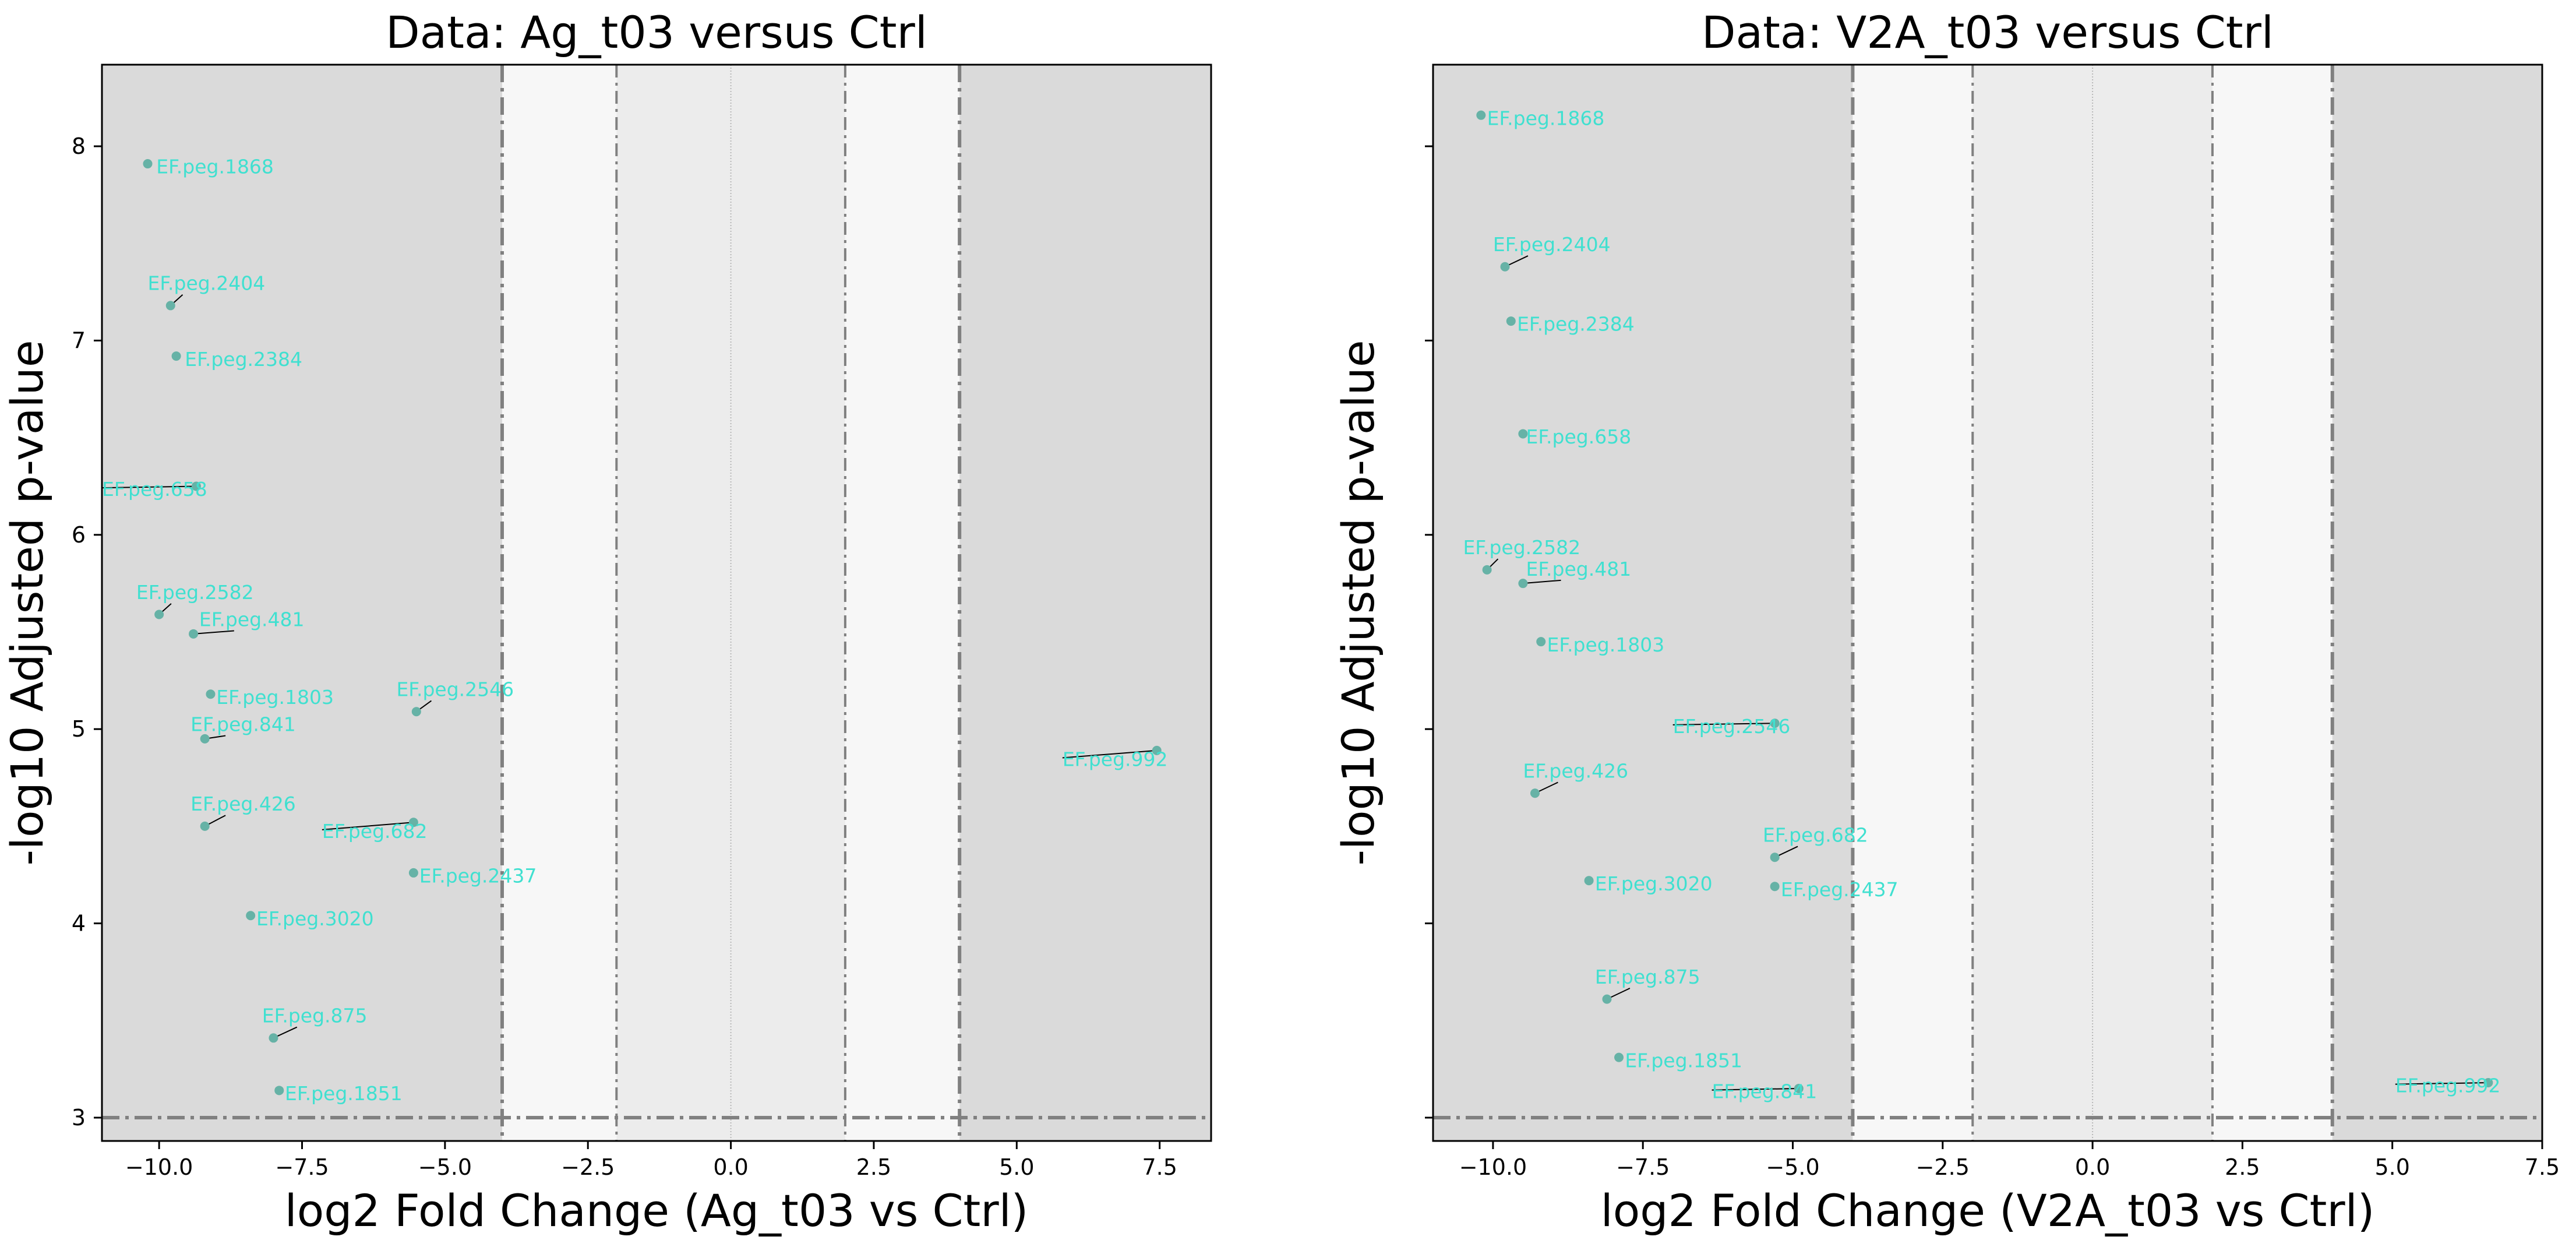  What do you see at coordinates (1493, 1167) in the screenshot?
I see `x-tick-label: −10.0` at bounding box center [1493, 1167].